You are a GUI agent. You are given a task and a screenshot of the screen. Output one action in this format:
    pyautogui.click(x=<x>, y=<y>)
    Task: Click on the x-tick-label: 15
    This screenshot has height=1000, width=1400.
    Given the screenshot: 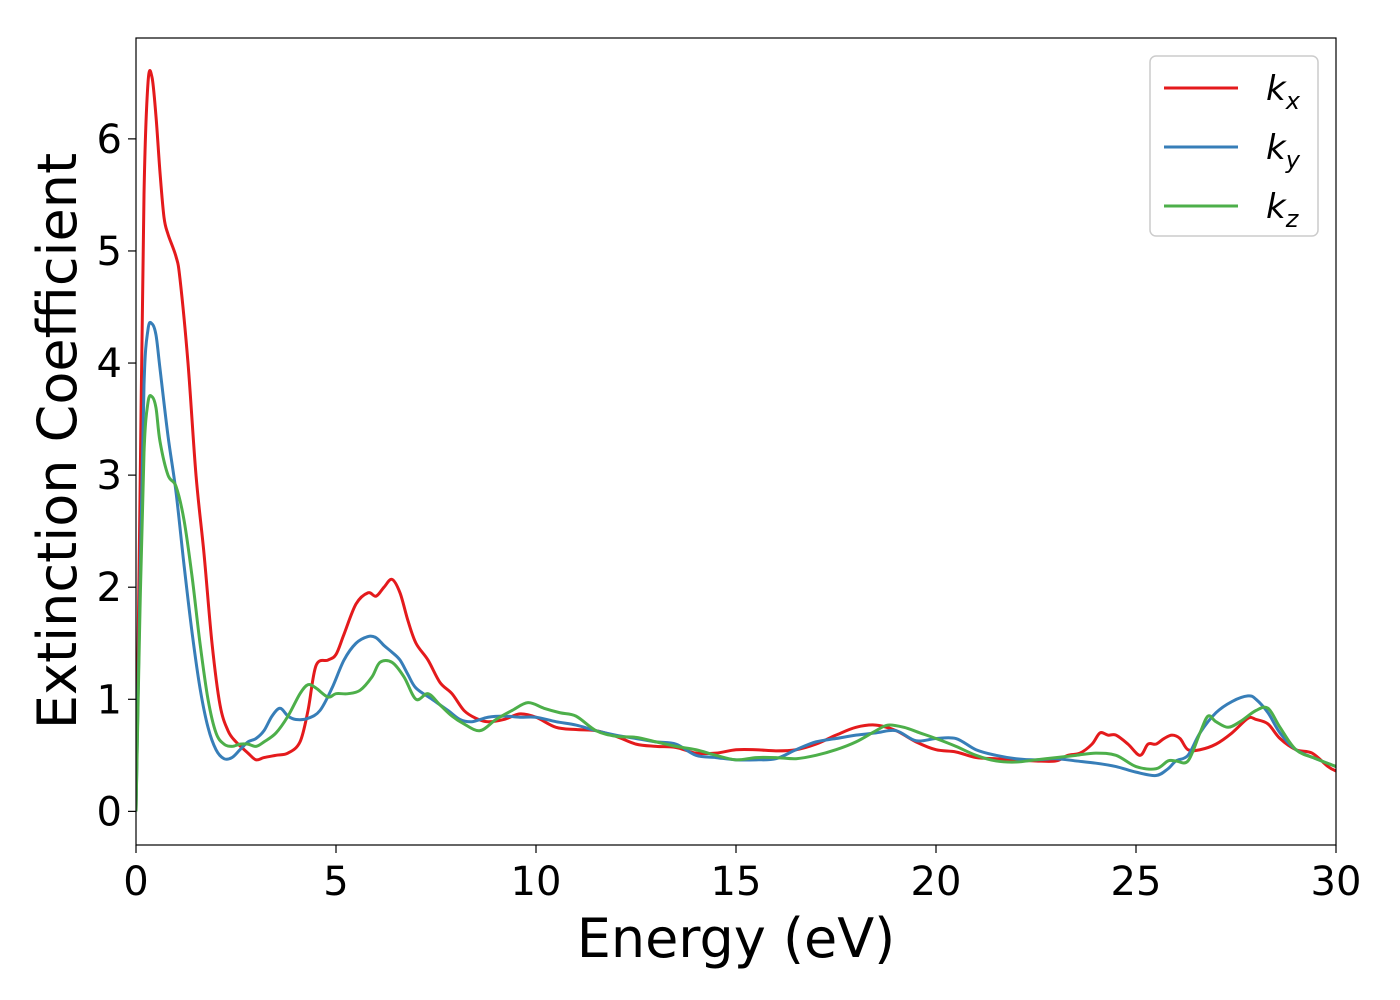 What is the action you would take?
    pyautogui.click(x=736, y=882)
    